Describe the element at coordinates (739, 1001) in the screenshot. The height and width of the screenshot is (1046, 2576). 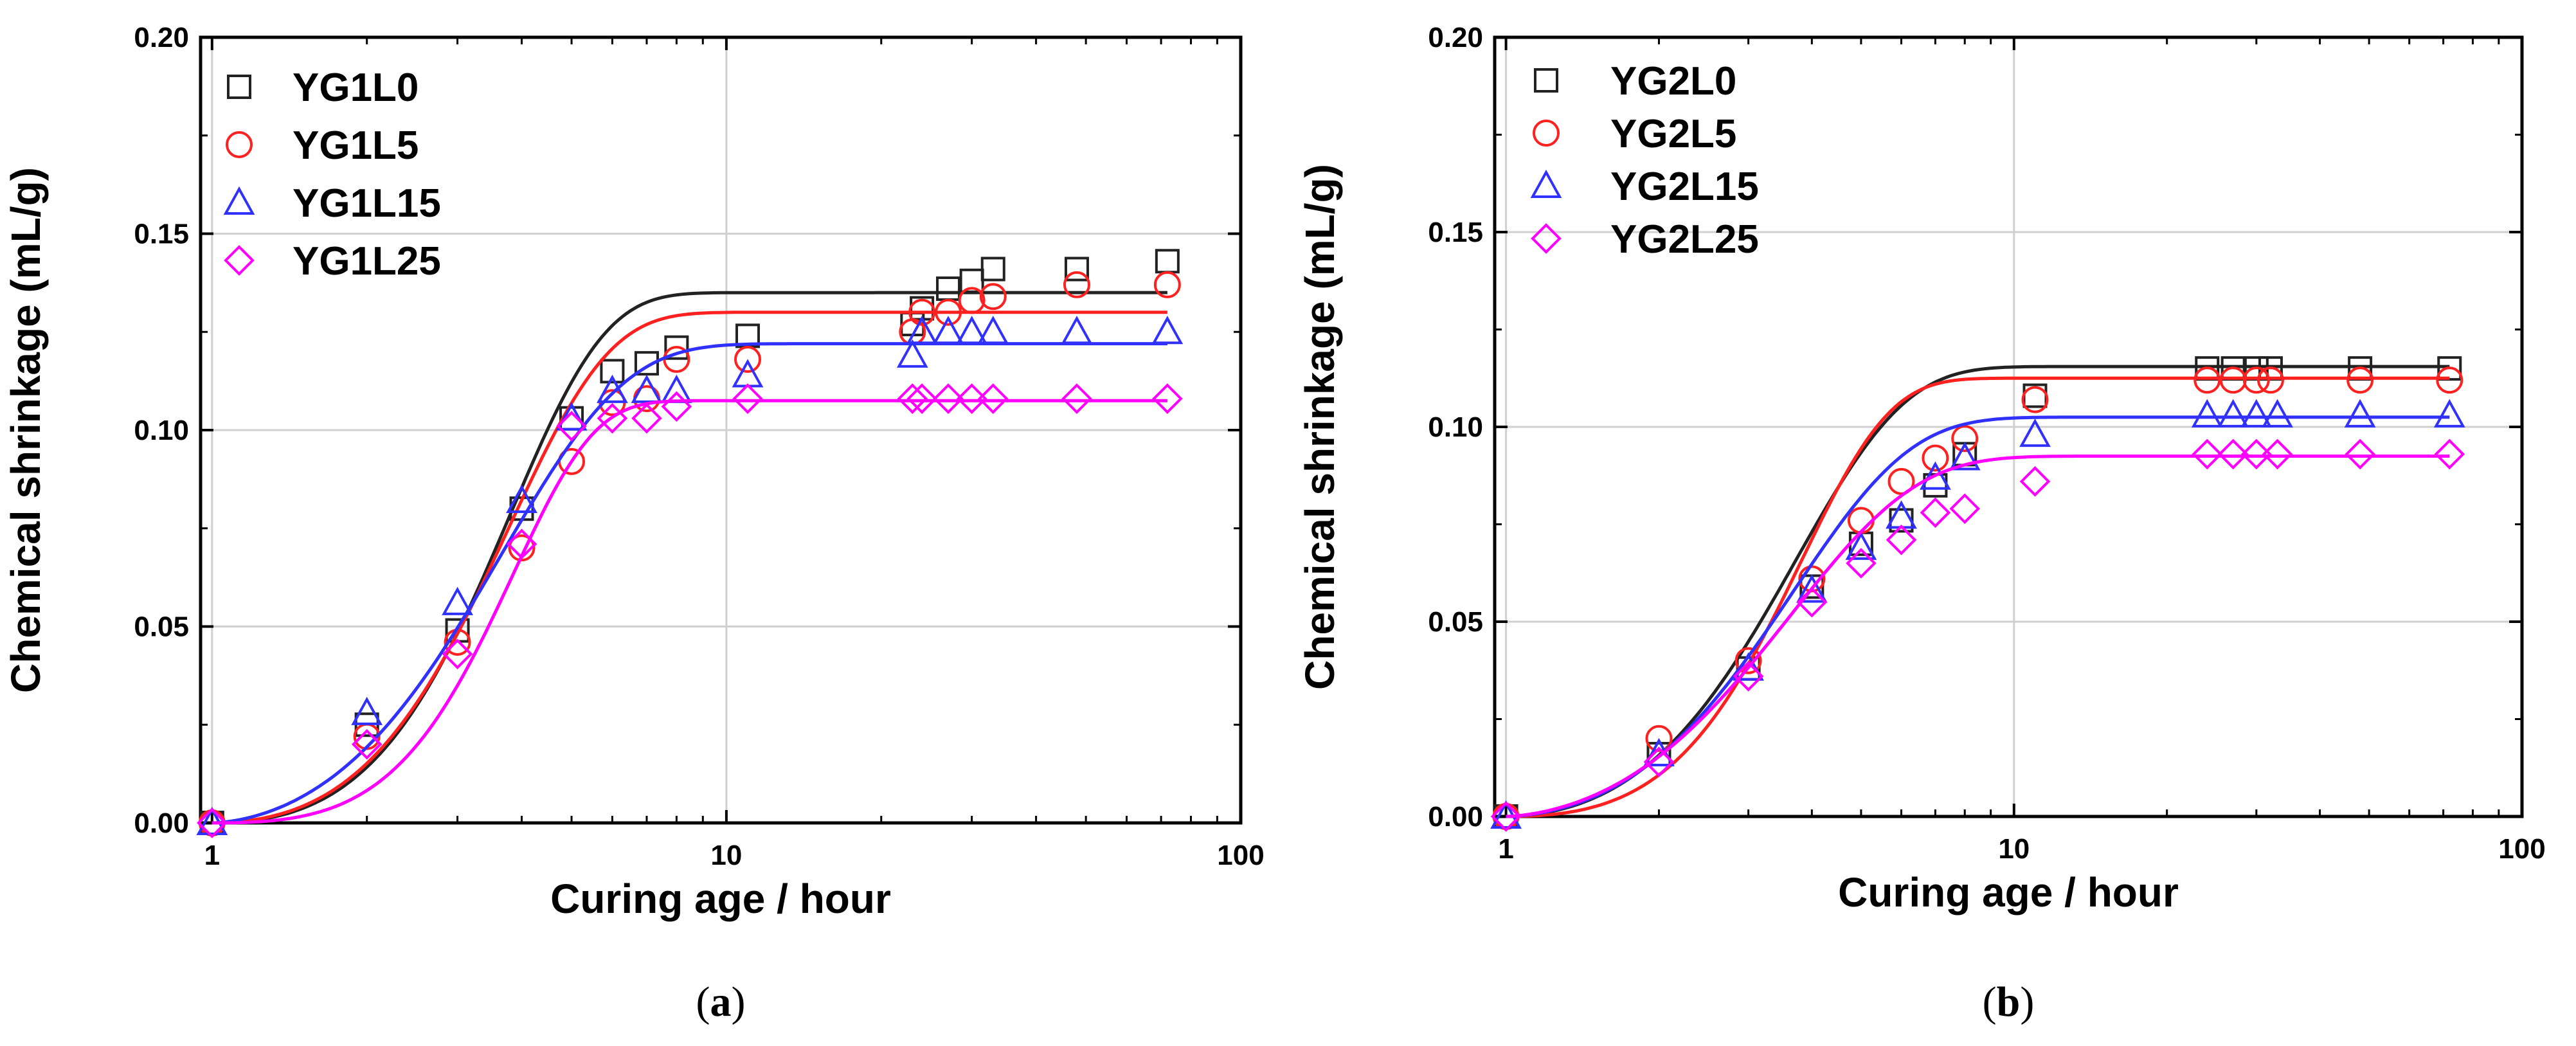
I see `caption-close: )` at that location.